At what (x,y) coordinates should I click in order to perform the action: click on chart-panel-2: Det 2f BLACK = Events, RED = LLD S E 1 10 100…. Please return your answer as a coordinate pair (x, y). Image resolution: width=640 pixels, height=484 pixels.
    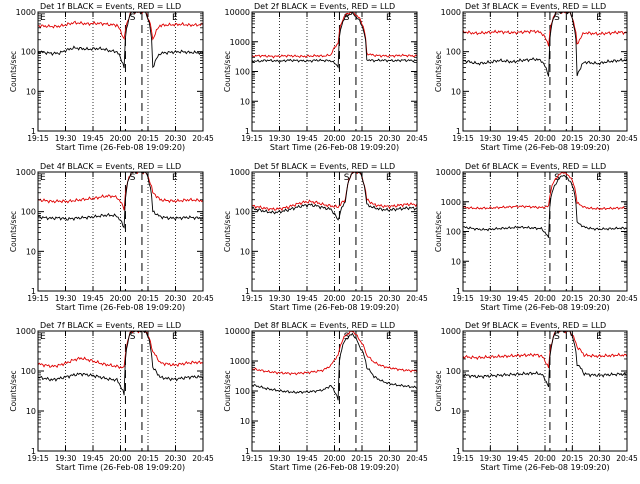
    Looking at the image, I should click on (325, 77).